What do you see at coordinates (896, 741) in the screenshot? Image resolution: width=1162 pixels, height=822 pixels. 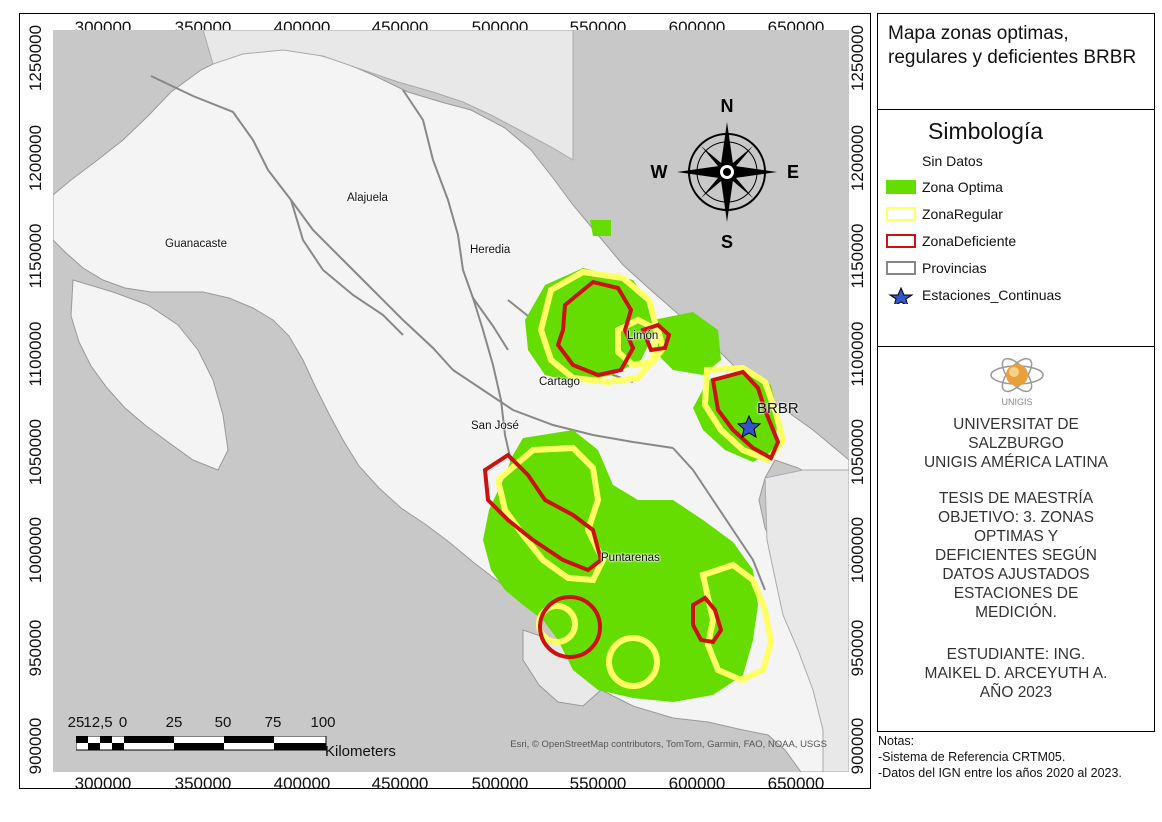 I see `notes-heading: Notas:` at bounding box center [896, 741].